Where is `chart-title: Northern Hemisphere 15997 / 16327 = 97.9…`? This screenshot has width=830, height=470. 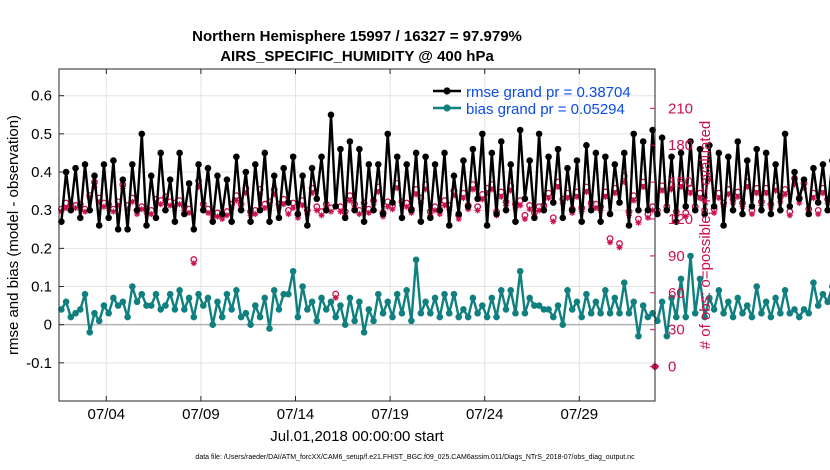 chart-title: Northern Hemisphere 15997 / 16327 = 97.9… is located at coordinates (357, 36).